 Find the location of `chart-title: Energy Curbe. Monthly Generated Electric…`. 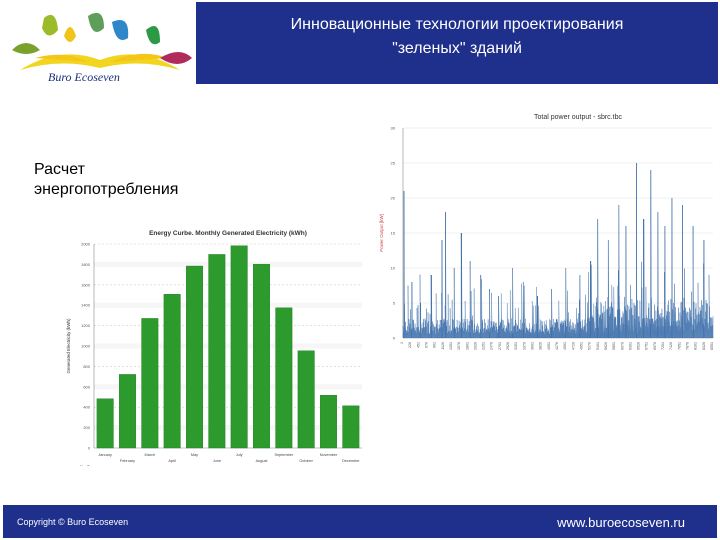

chart-title: Energy Curbe. Monthly Generated Electric… is located at coordinates (228, 233).